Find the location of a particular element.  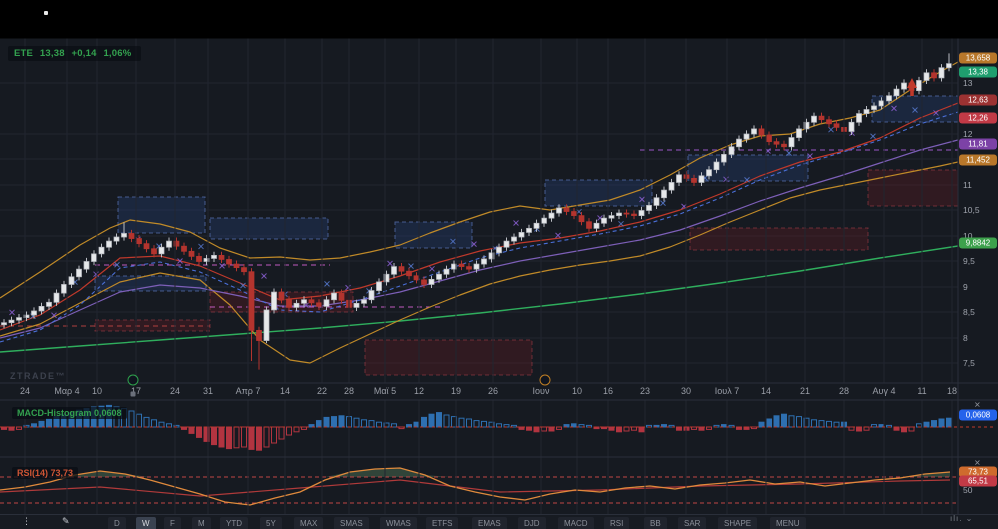

more-options-icon: ⋮ is located at coordinates (26, 521).